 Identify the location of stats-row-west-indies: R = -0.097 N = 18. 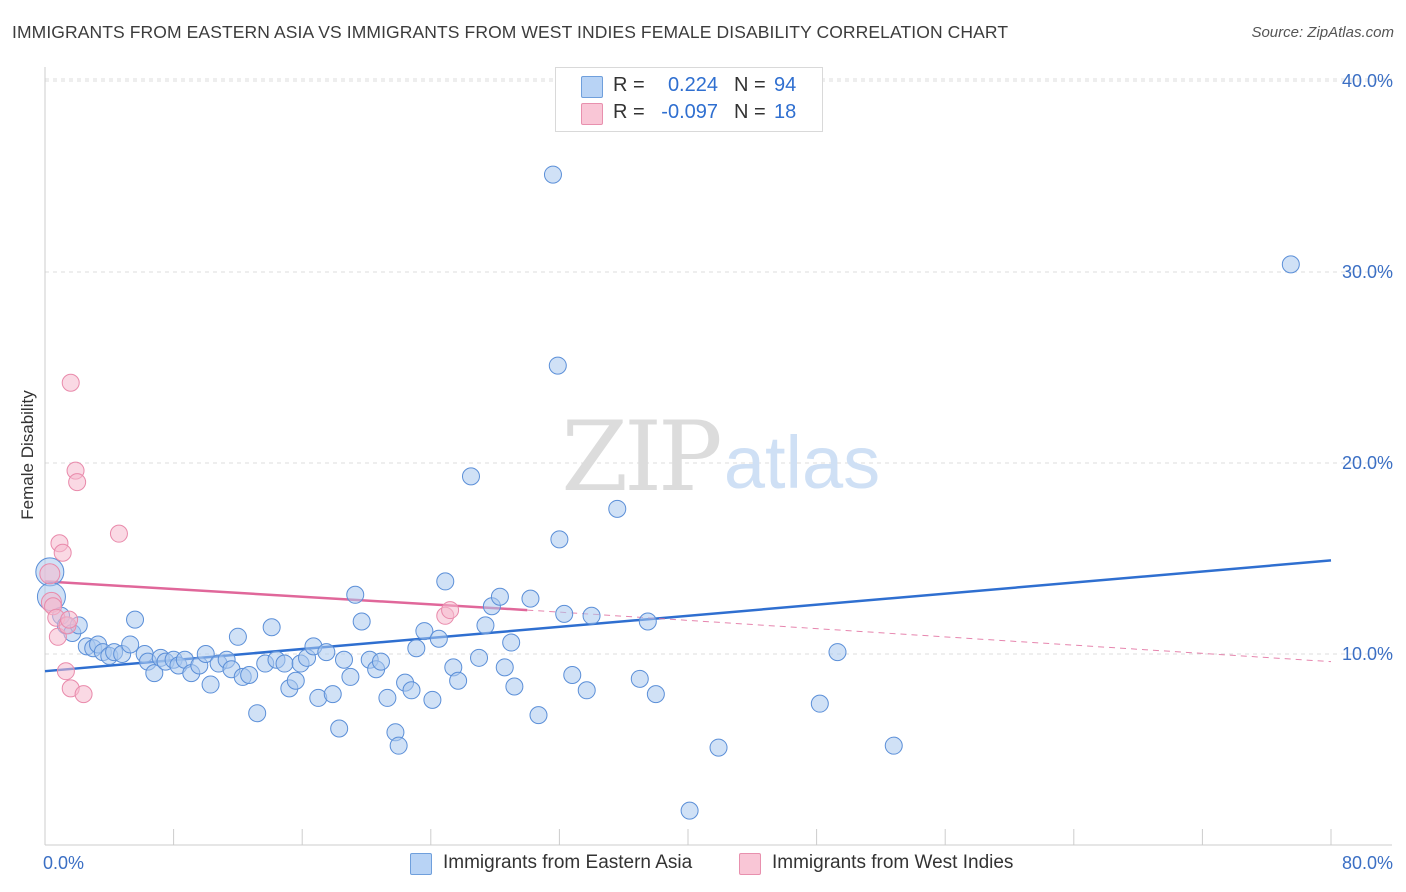
(689, 114).